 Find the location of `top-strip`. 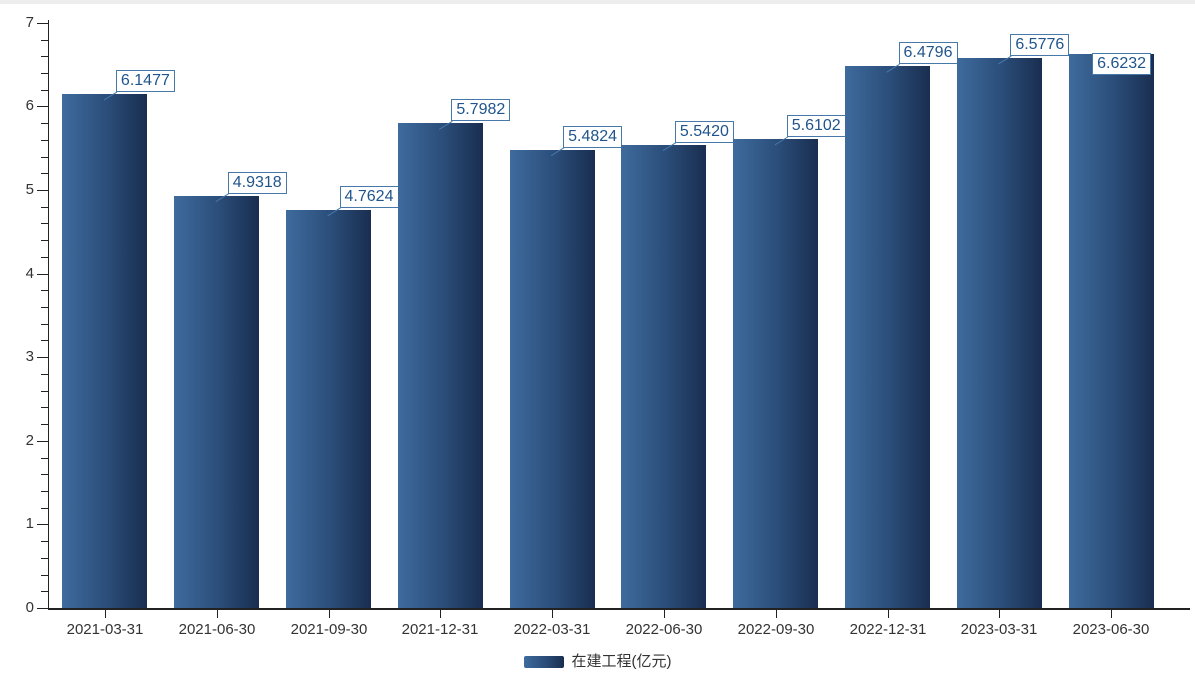

top-strip is located at coordinates (597, 2).